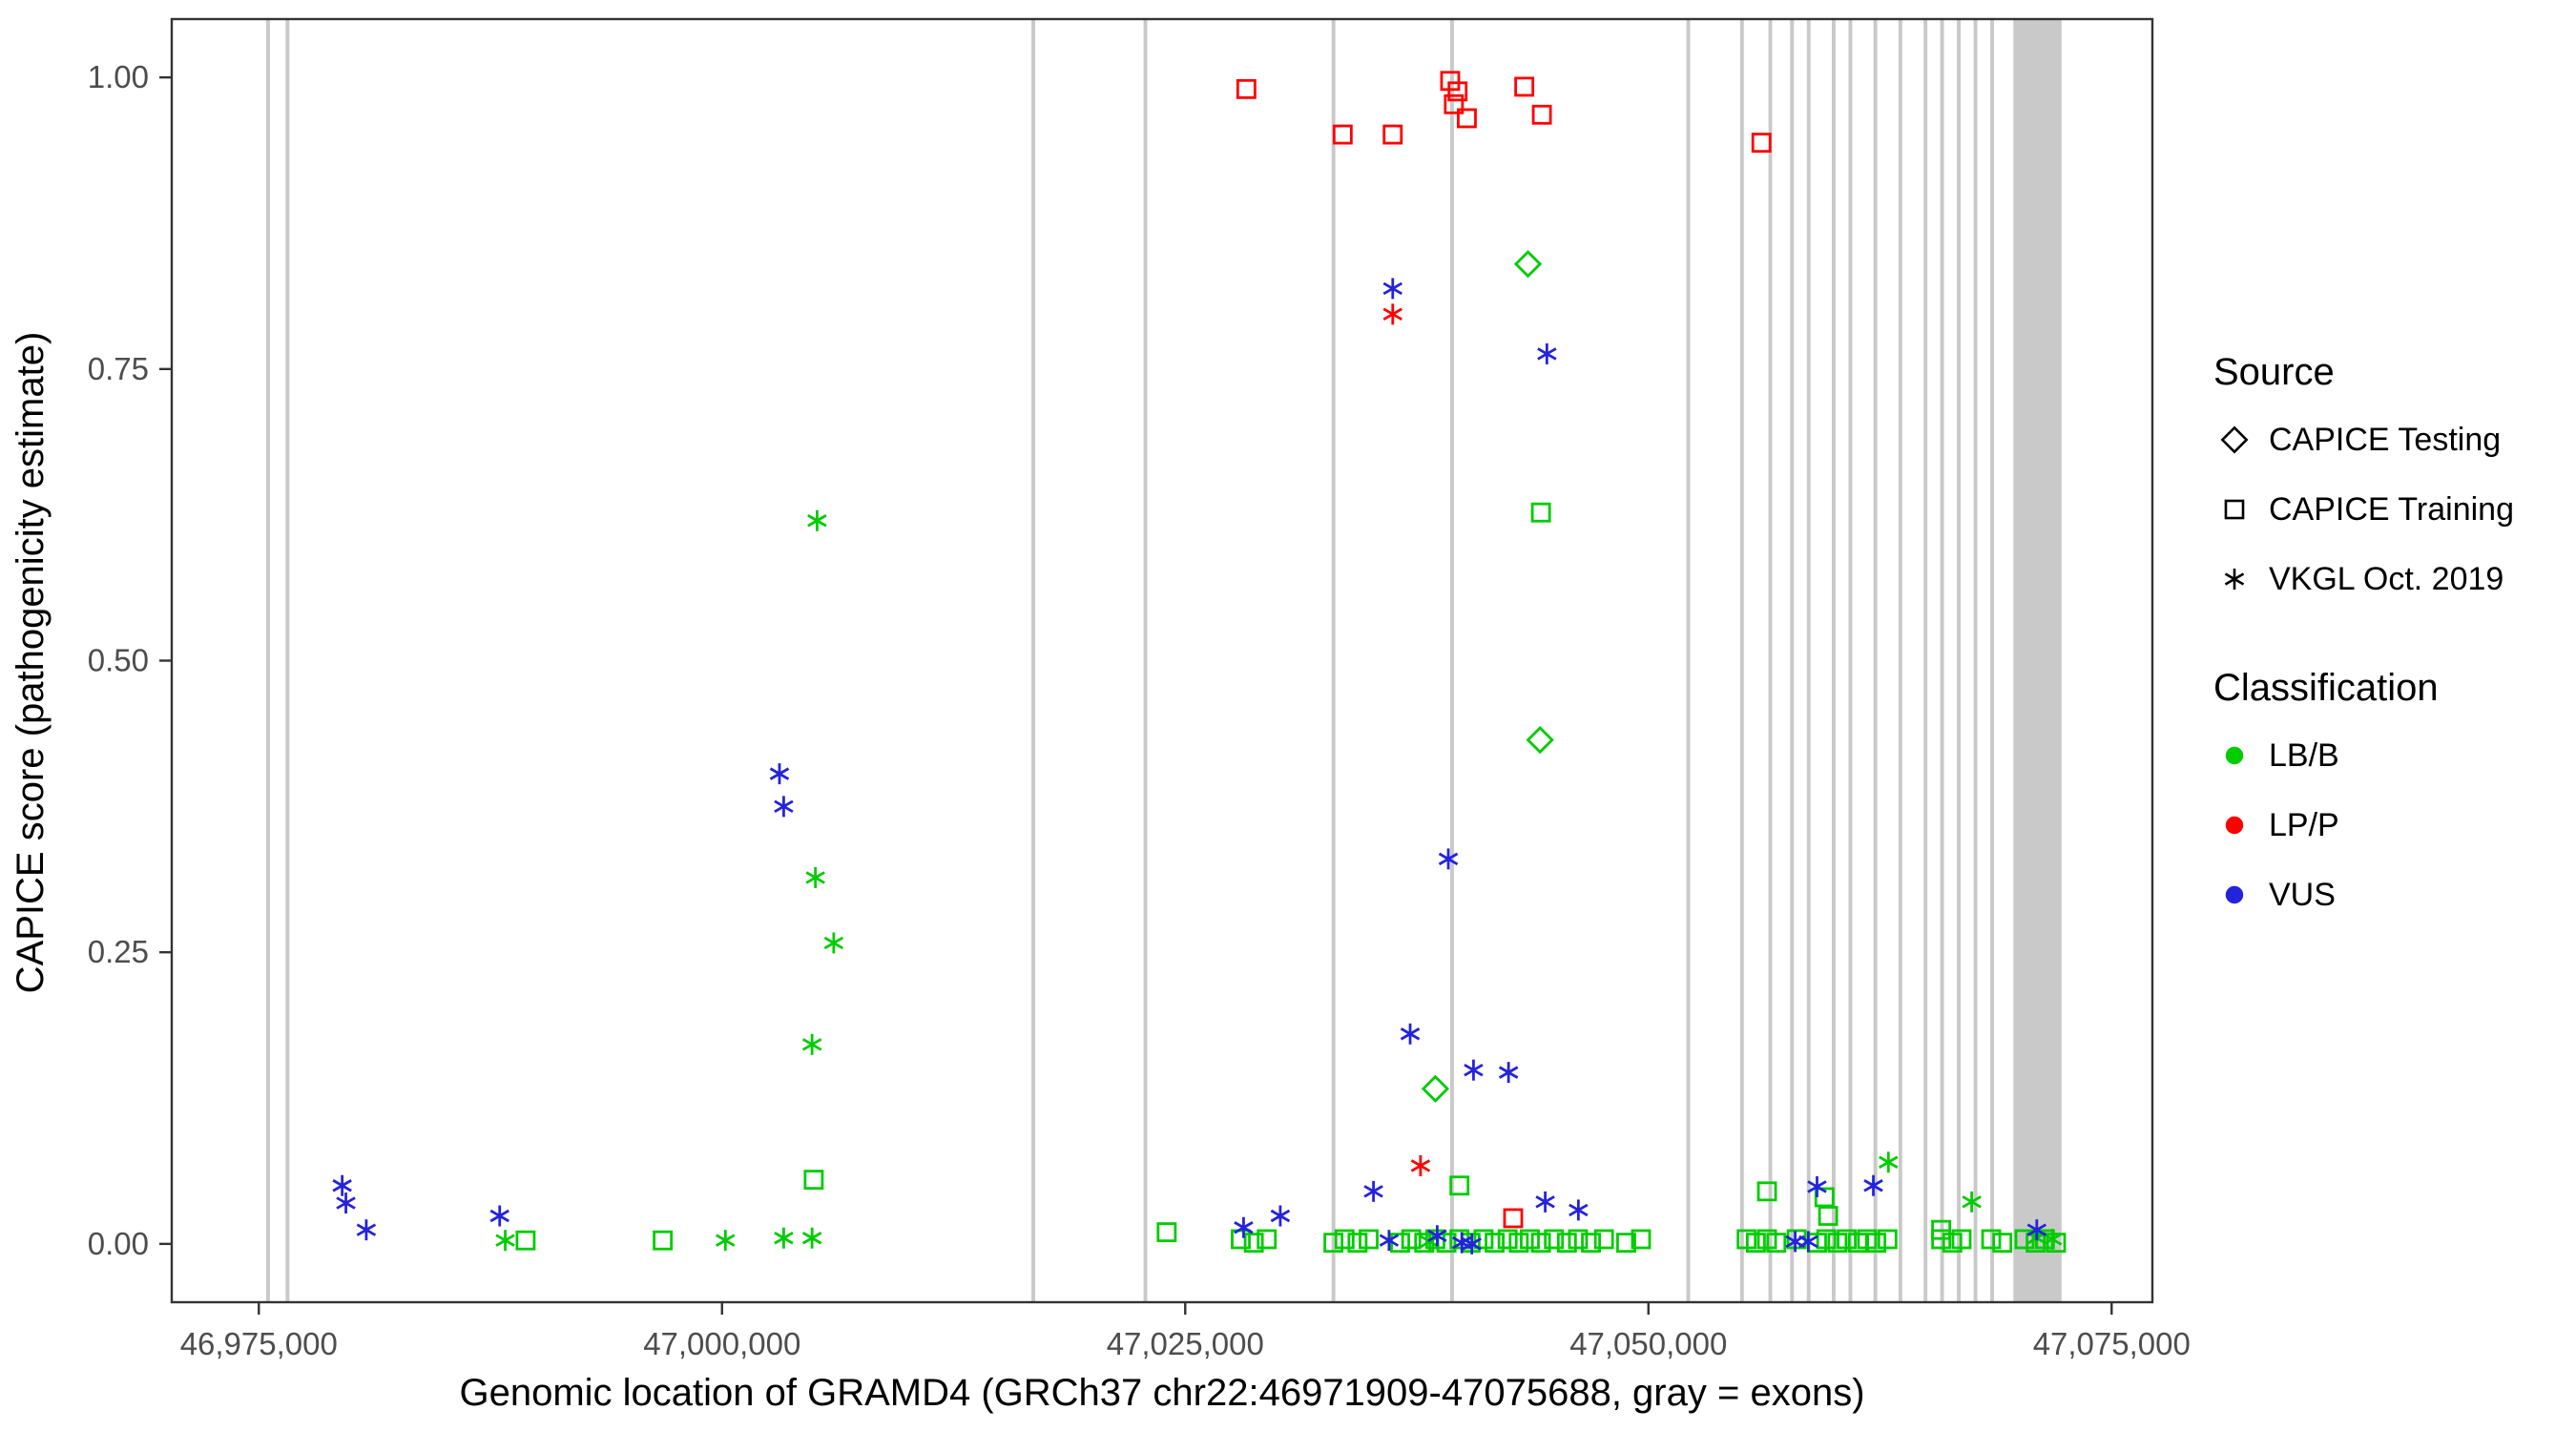 The width and height of the screenshot is (2576, 1431). I want to click on legend-item-source-0: CAPICE Testing, so click(2389, 440).